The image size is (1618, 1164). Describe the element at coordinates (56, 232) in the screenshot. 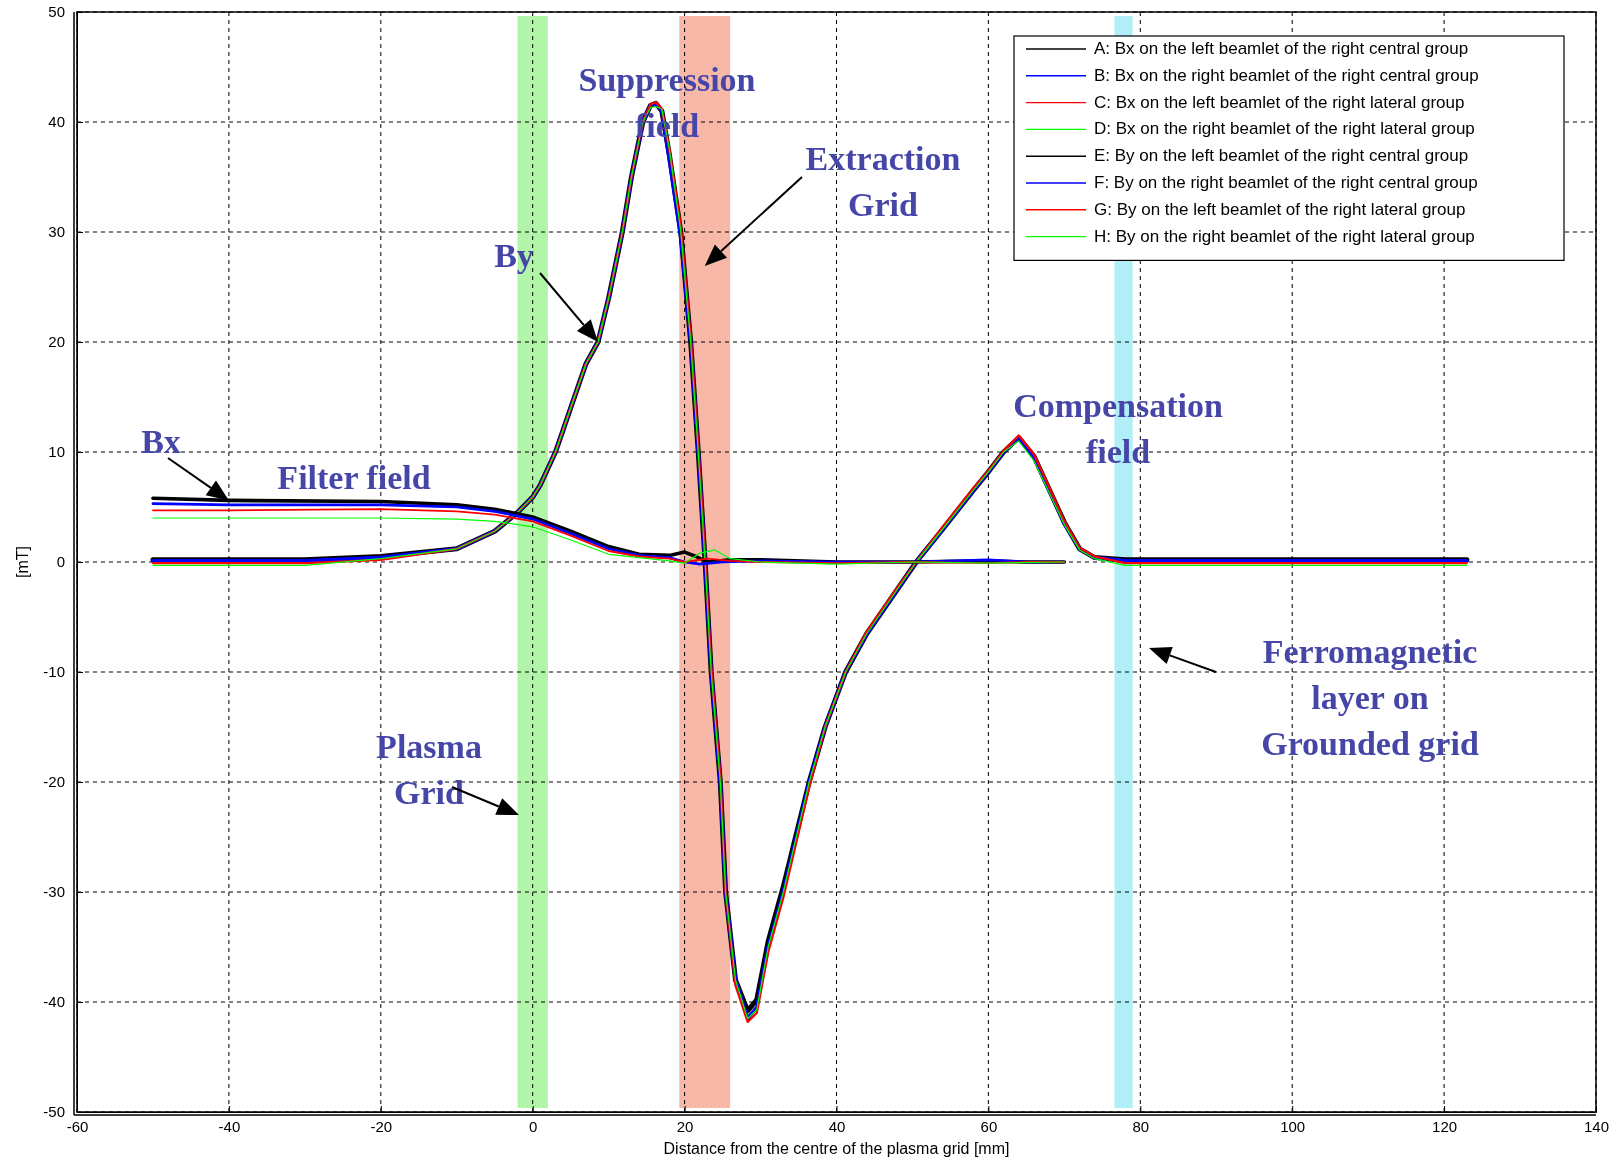

I see `y-tick-label: 30` at that location.